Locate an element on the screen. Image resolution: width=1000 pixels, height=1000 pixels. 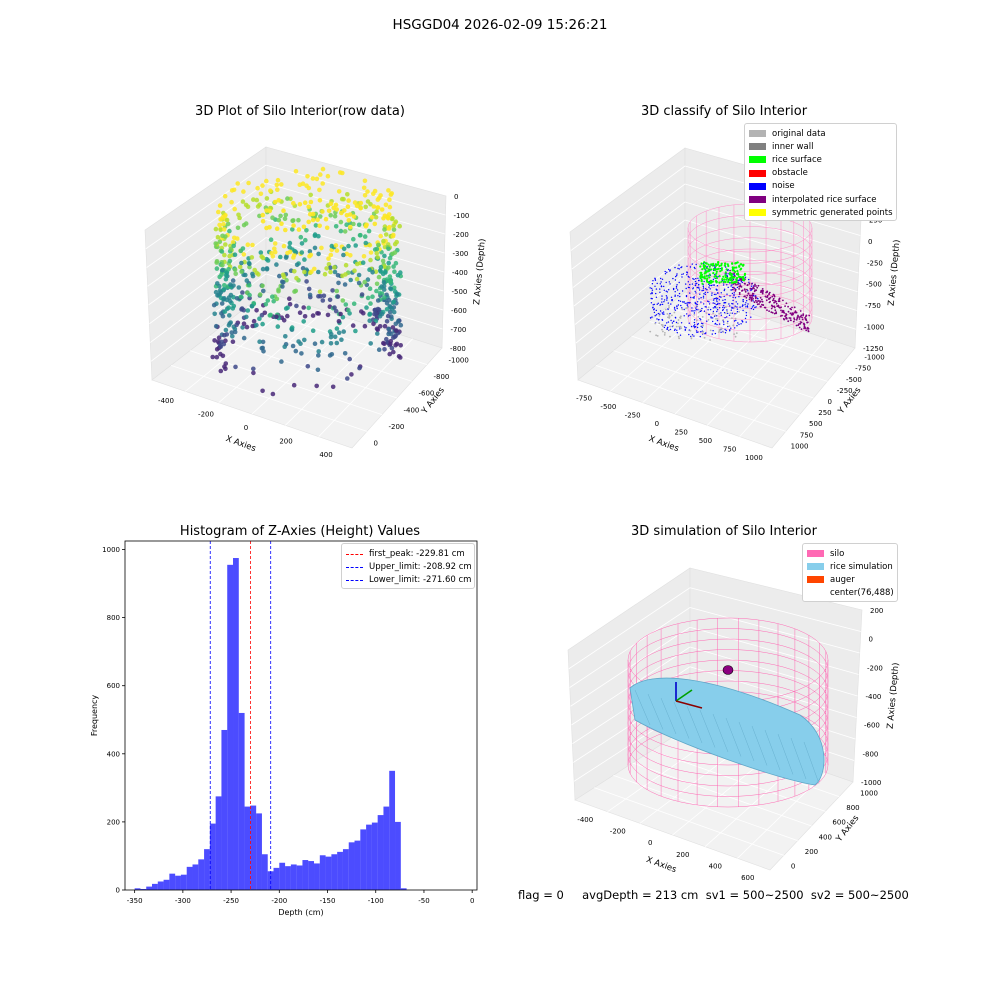
y-tick-label: 600 is located at coordinates (838, 823).